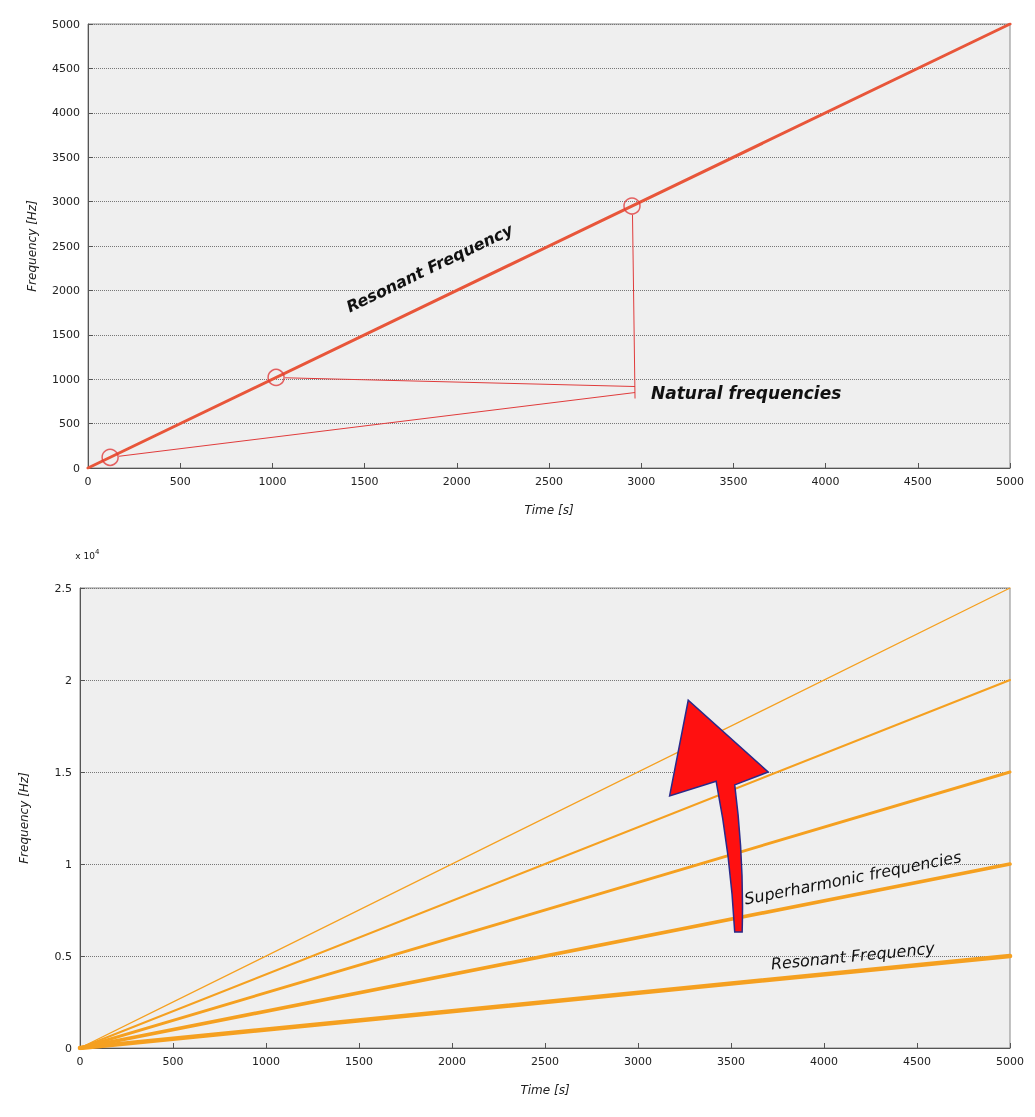 This screenshot has width=1035, height=1117. I want to click on y-tick-label: 2.5, so click(63, 588).